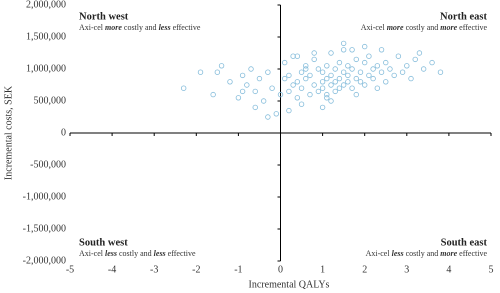 This screenshot has height=293, width=500. What do you see at coordinates (379, 253) in the screenshot?
I see `quadrant-text-part: Axi-cel` at bounding box center [379, 253].